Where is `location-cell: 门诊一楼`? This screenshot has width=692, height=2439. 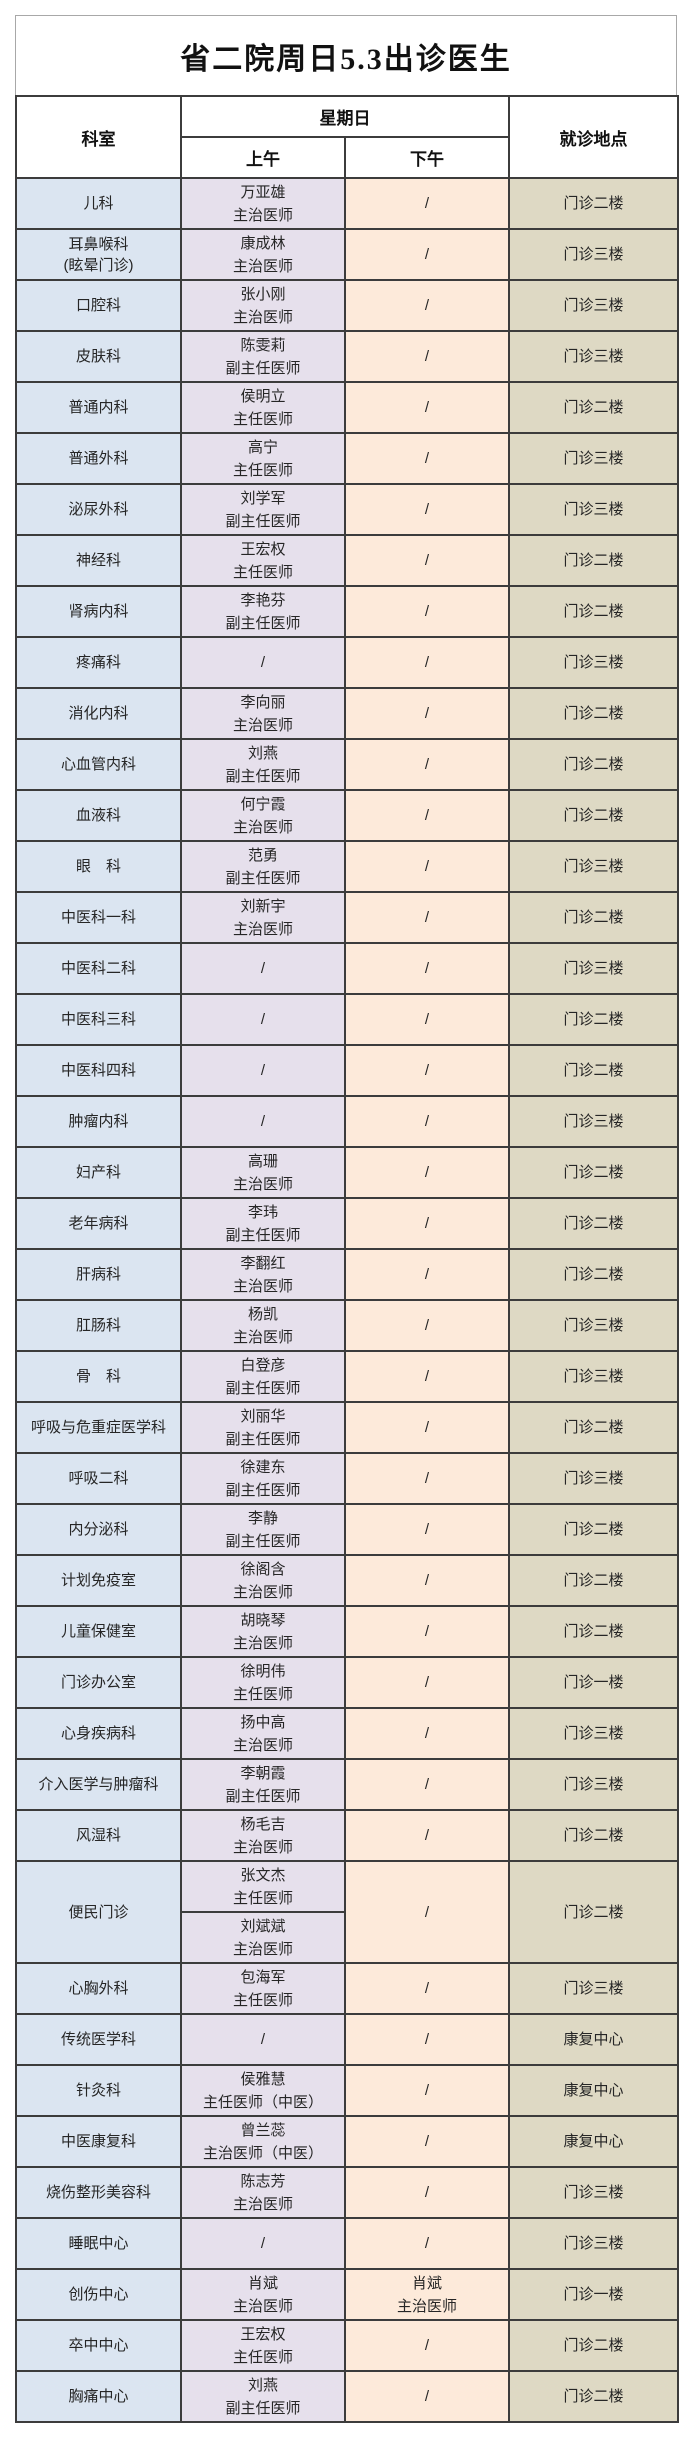
location-cell: 门诊一楼 is located at coordinates (593, 1682).